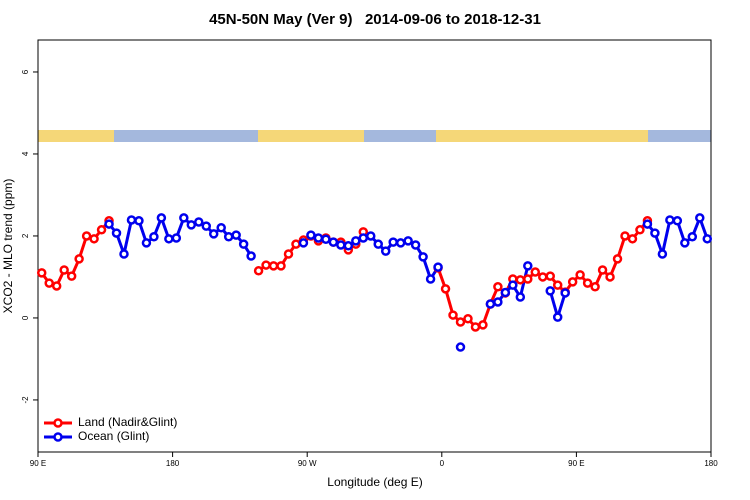  Describe the element at coordinates (127, 422) in the screenshot. I see `legend-label: Land (Nadir&Glint)` at that location.